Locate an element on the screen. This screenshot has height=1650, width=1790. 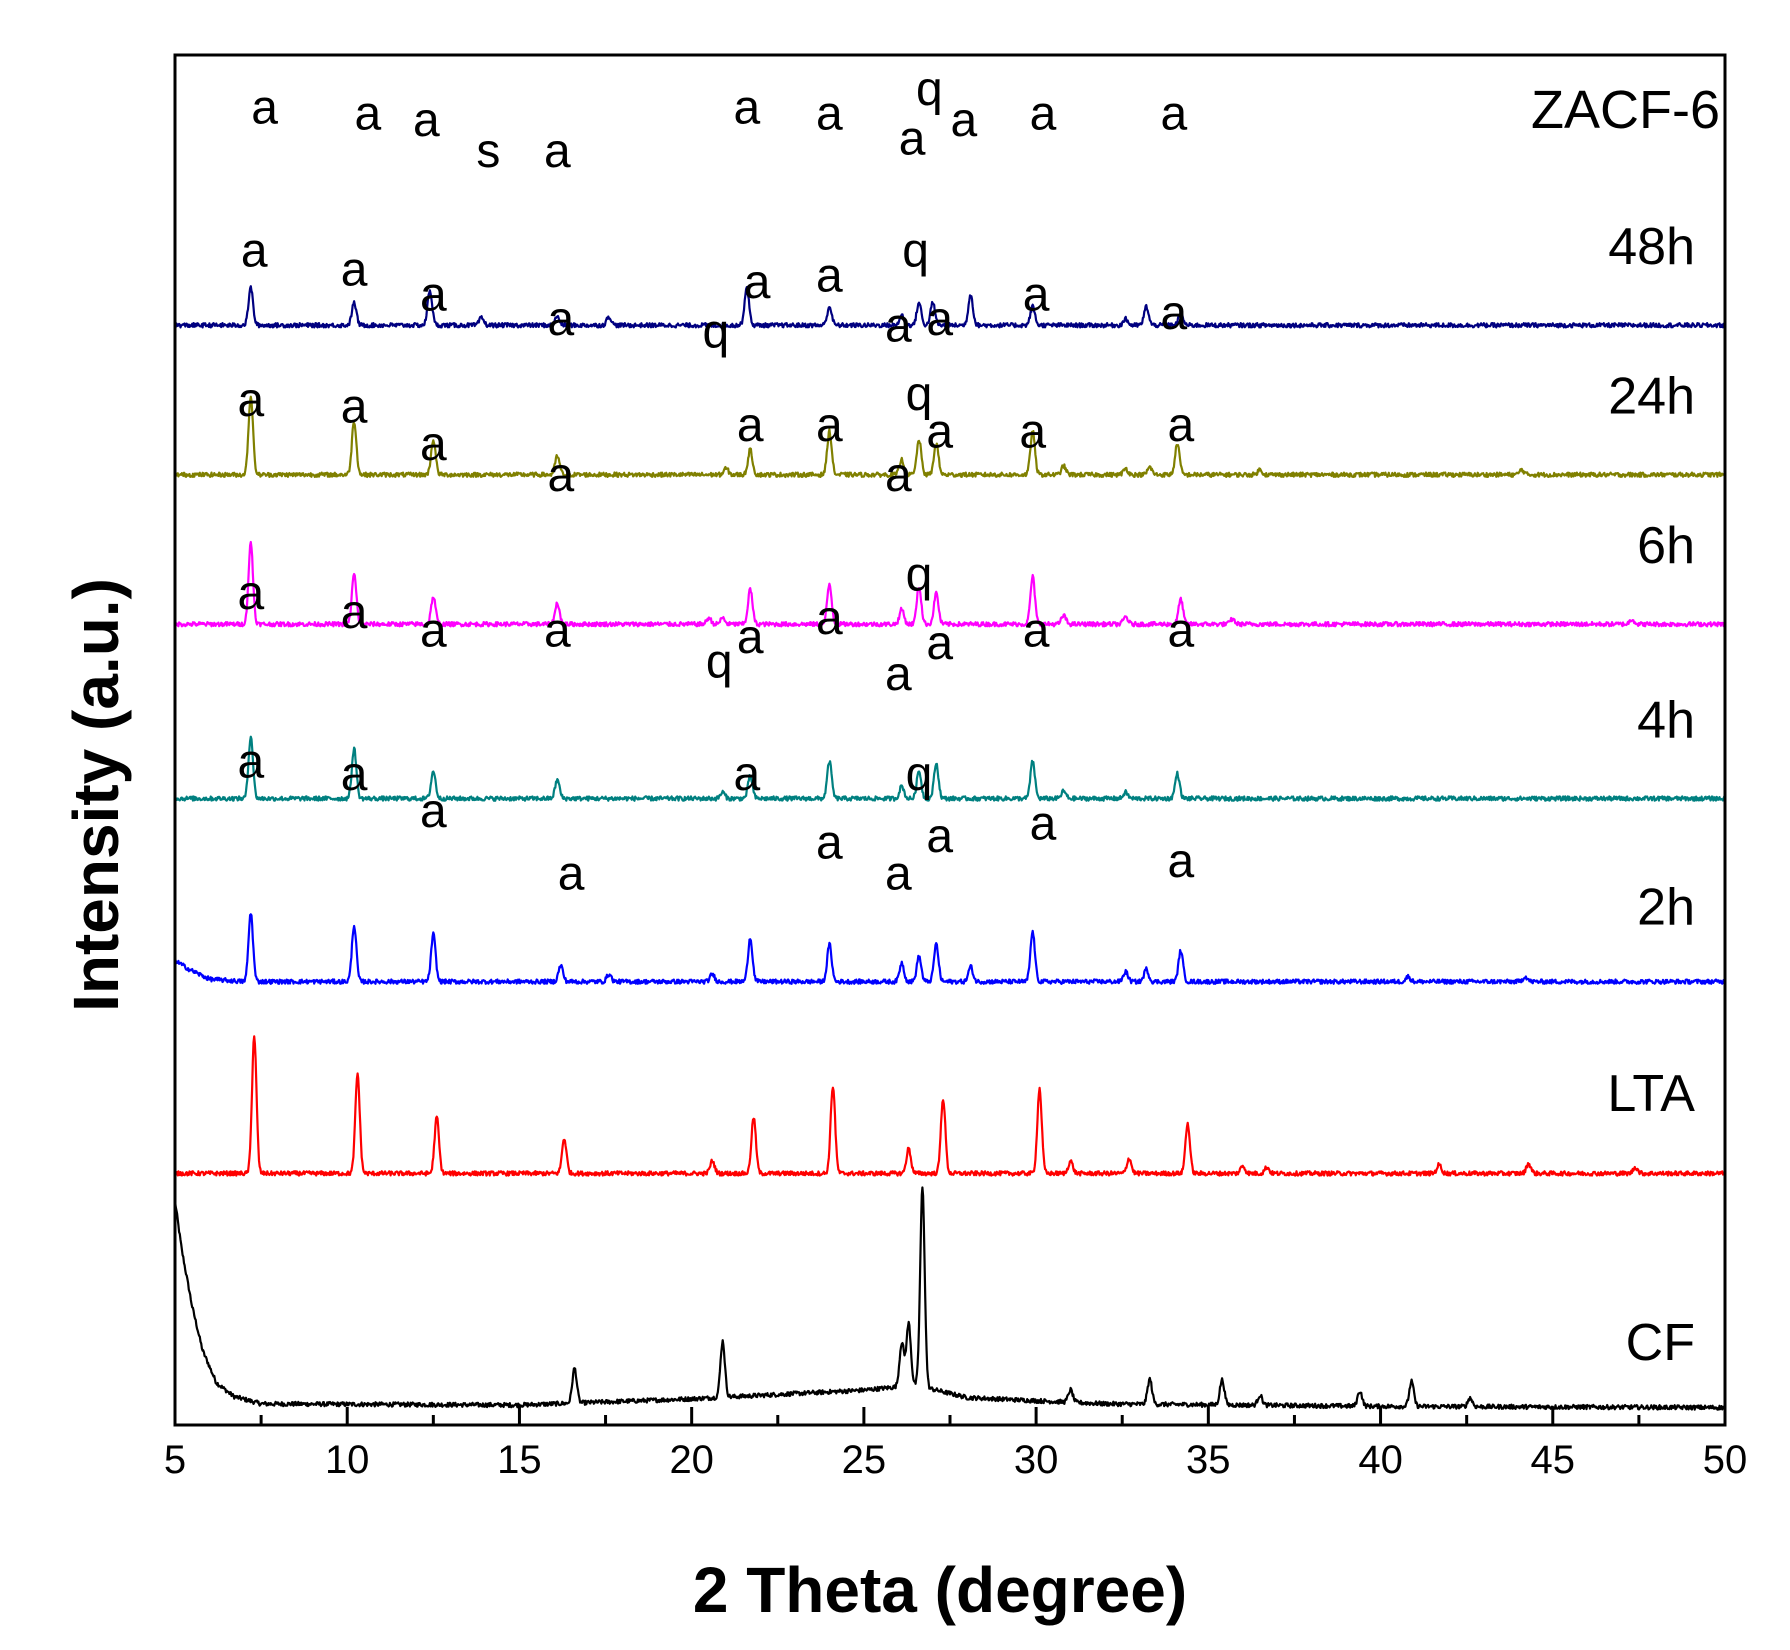
x-axis-title: 2 Theta (degree) is located at coordinates (940, 1590).